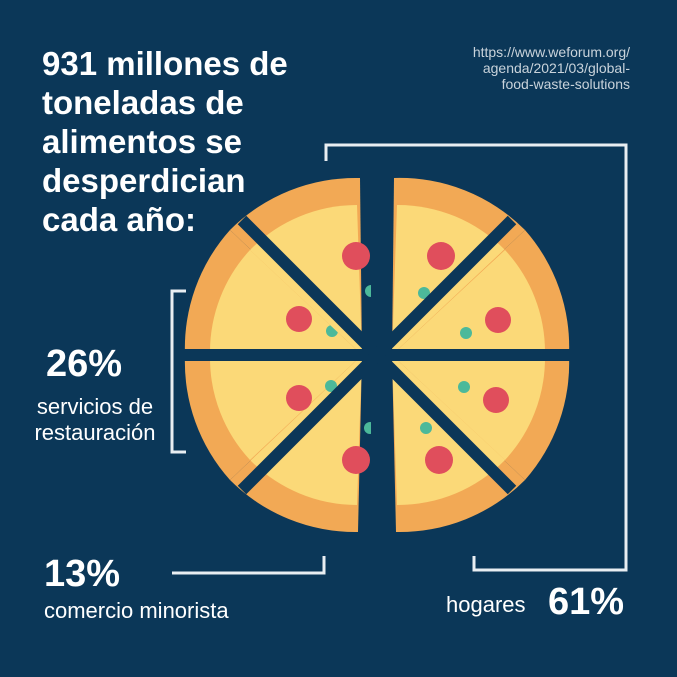 The image size is (677, 677). I want to click on source-line: food-waste-solutions, so click(565, 84).